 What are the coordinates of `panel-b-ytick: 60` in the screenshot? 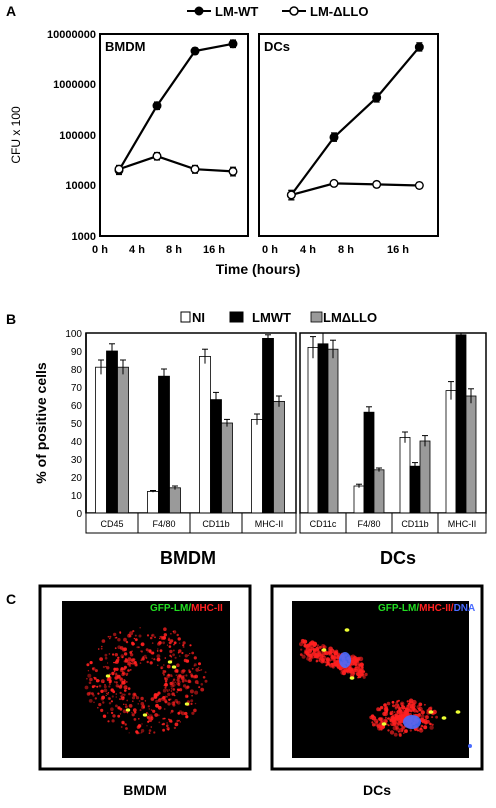 It's located at (77, 406).